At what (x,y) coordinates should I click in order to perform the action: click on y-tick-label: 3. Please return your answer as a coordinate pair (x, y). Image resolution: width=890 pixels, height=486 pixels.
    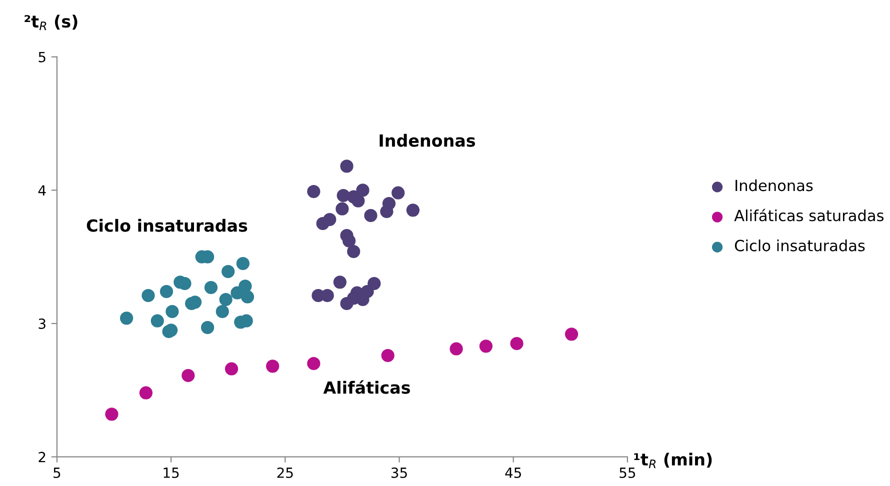
    Looking at the image, I should click on (42, 323).